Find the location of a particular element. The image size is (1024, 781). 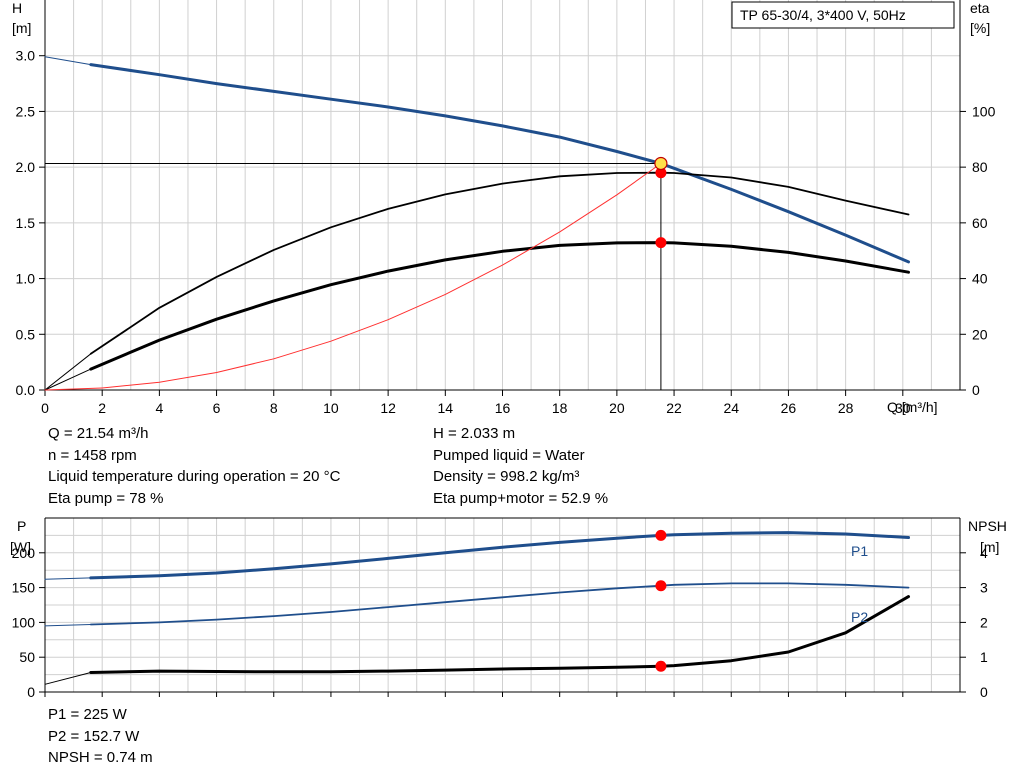

series-label-p2: P2 is located at coordinates (859, 617).